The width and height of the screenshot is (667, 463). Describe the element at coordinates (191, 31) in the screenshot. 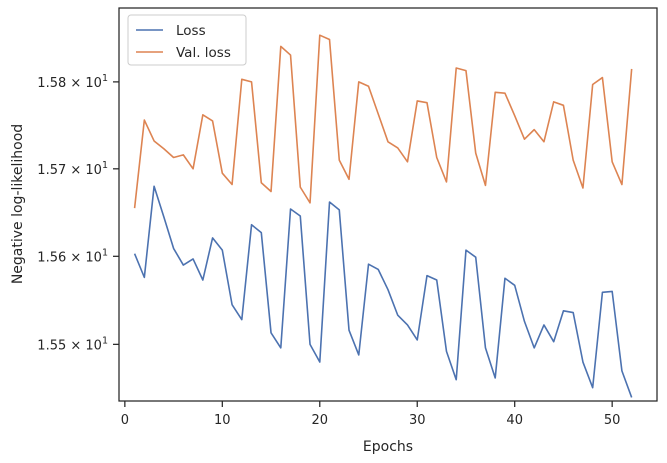

I see `legend-label-loss: Loss` at that location.